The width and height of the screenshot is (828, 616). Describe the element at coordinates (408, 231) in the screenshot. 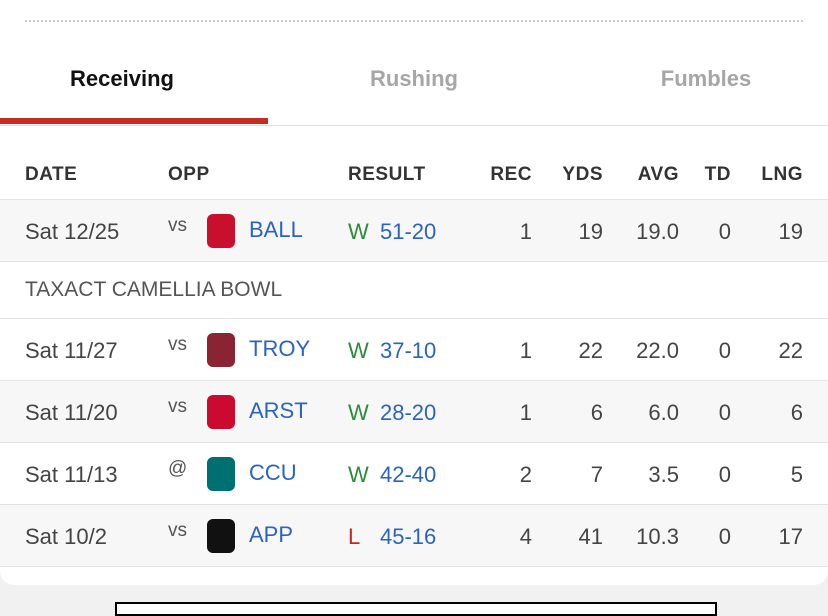

I see `score: 51-20` at that location.